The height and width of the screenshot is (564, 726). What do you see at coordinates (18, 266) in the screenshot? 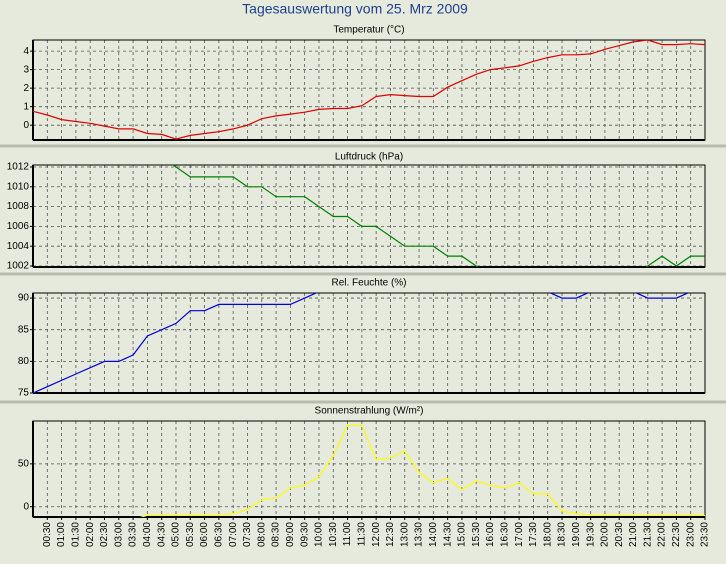
I see `y-tick-label: 1002` at bounding box center [18, 266].